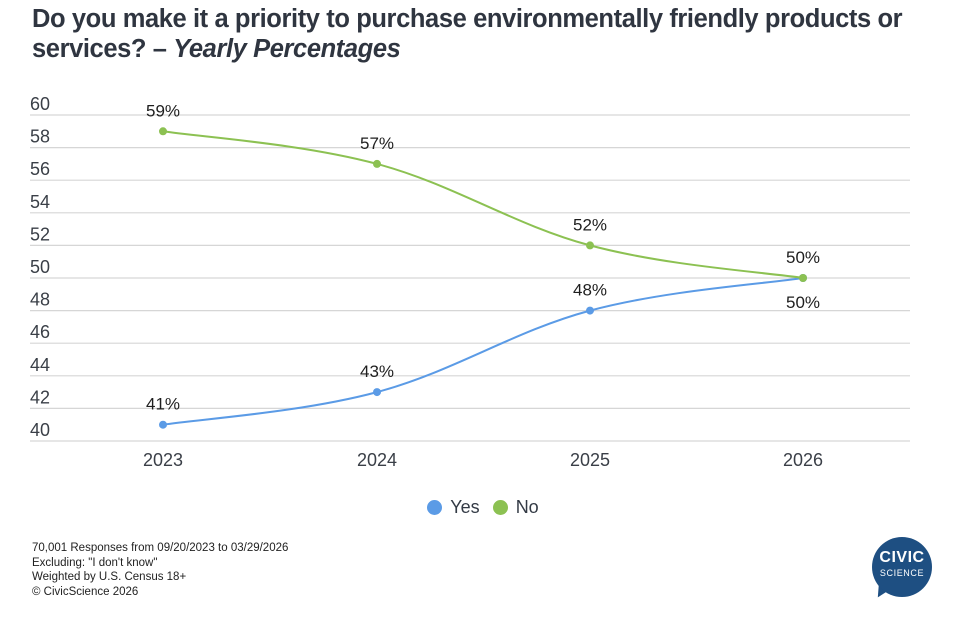 The height and width of the screenshot is (623, 966). Describe the element at coordinates (902, 573) in the screenshot. I see `logo-text-science: SCIENCE` at that location.